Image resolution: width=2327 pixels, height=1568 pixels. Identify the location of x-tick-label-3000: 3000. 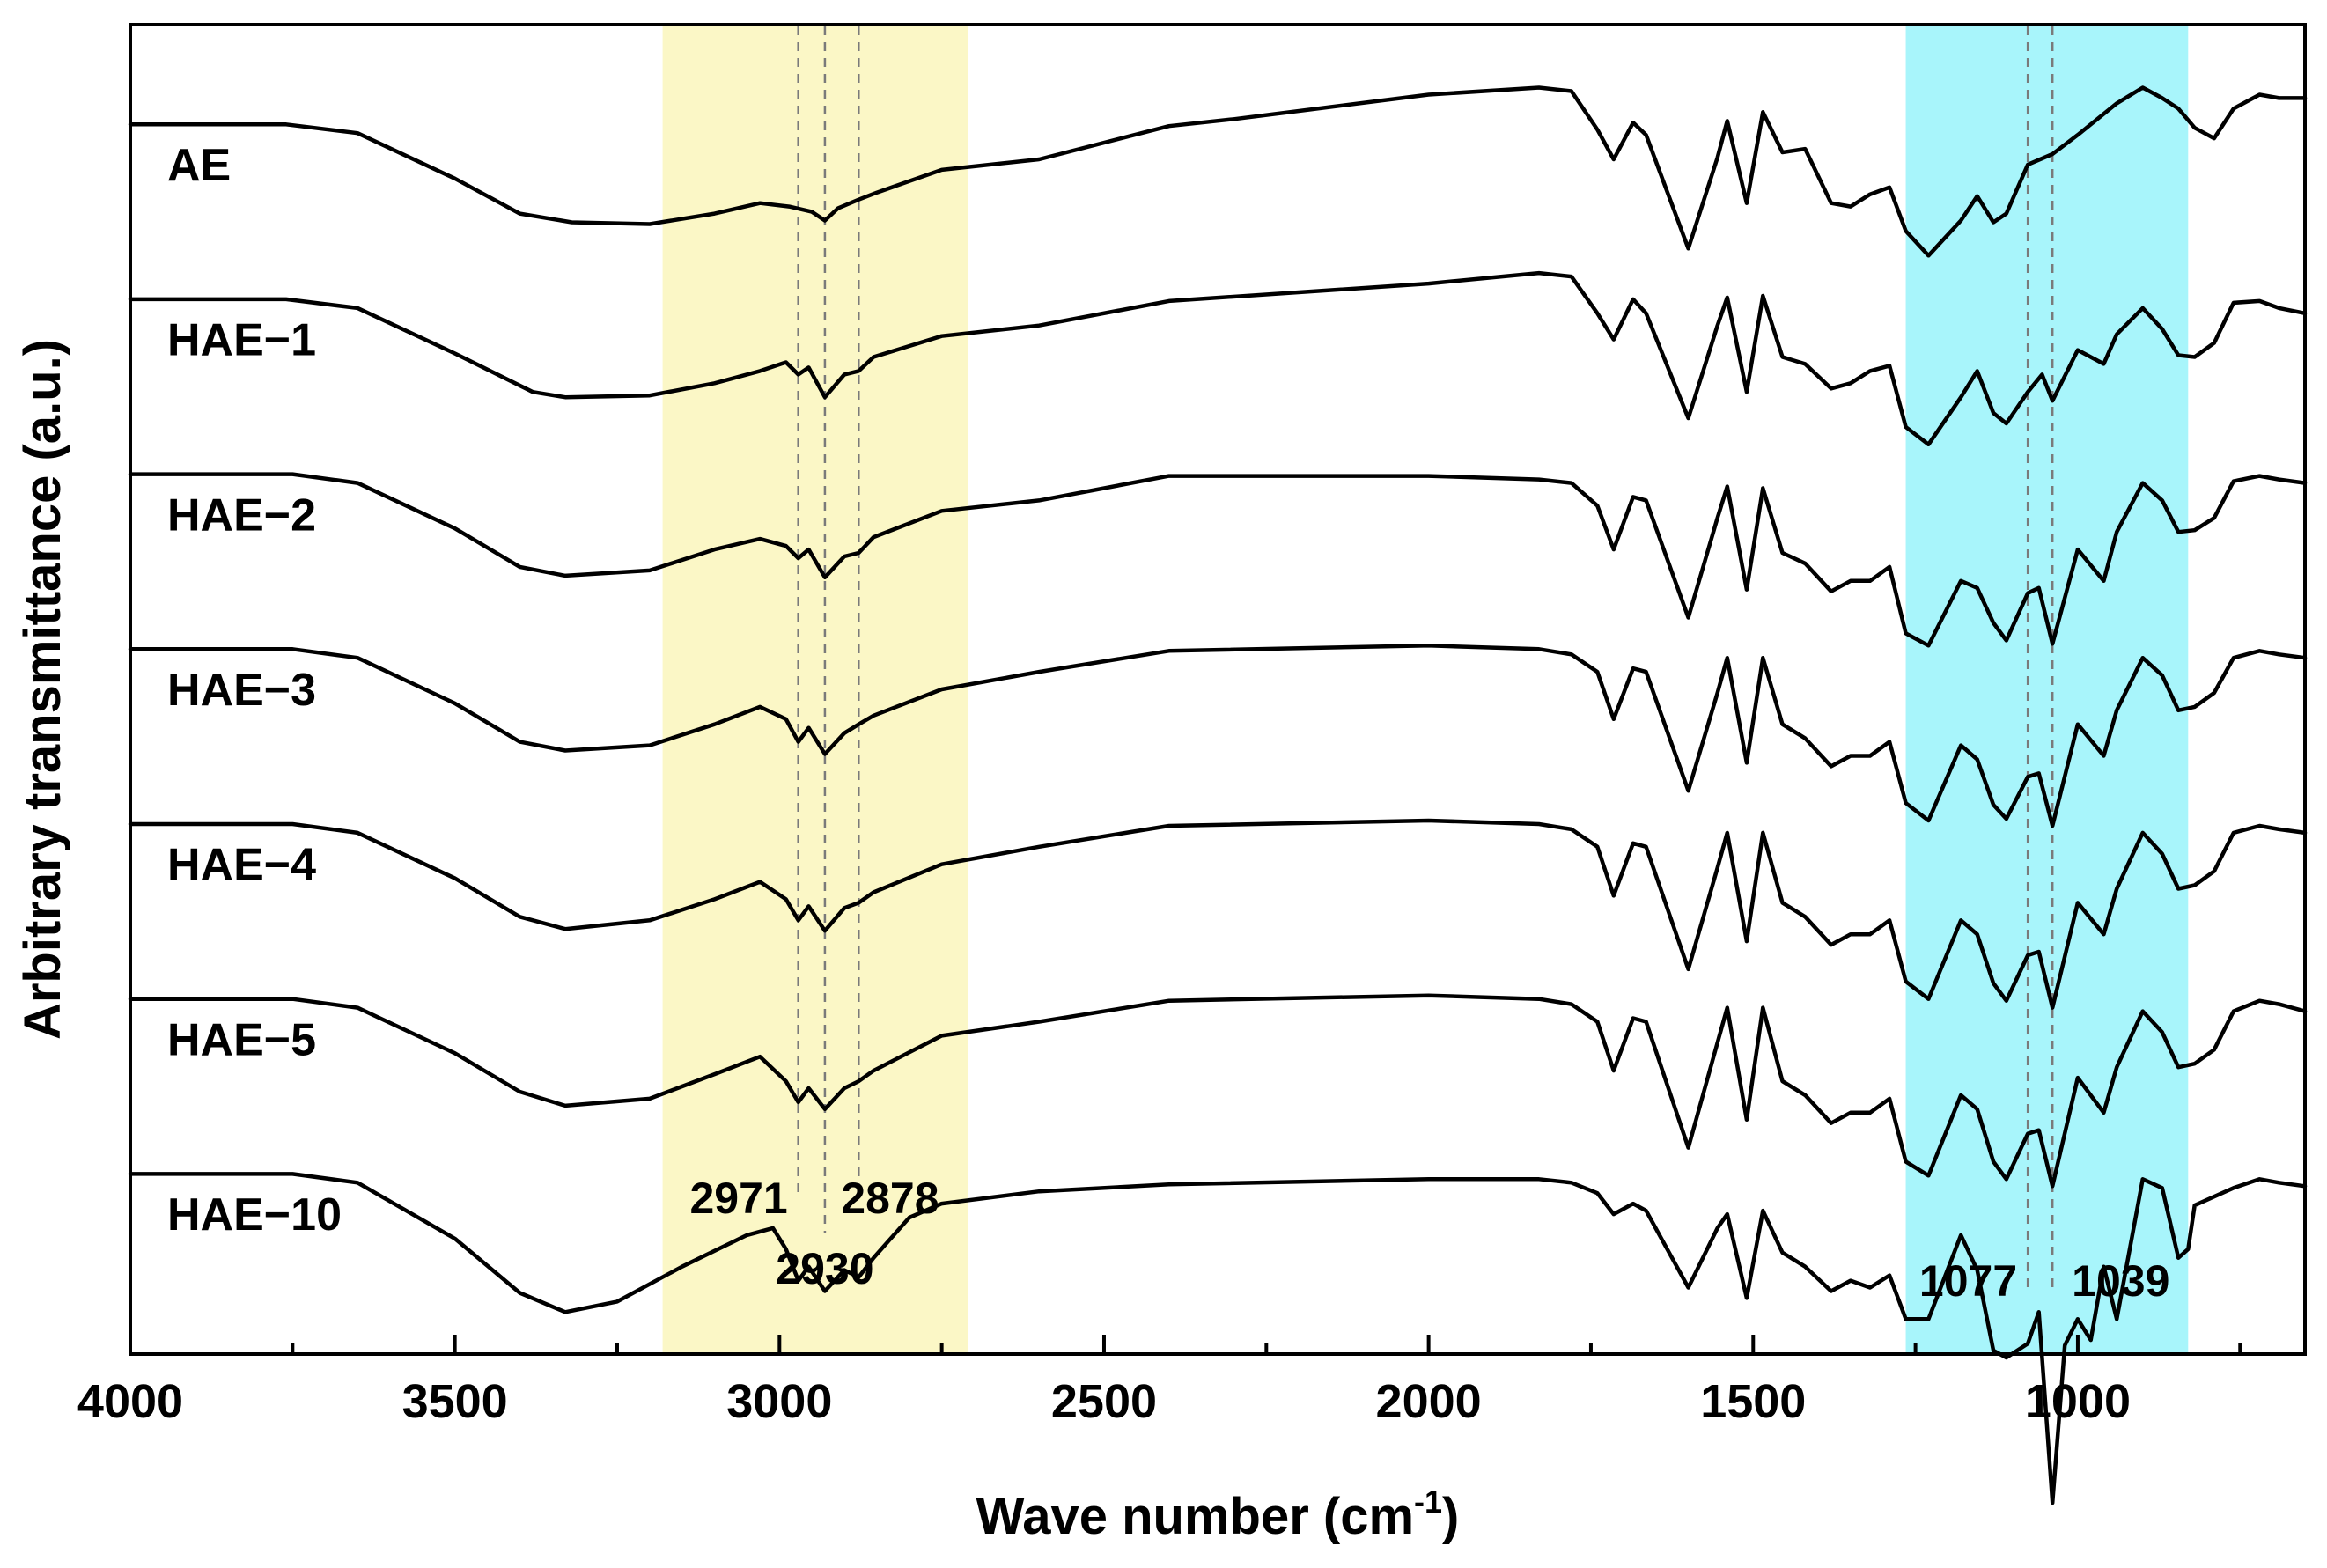
(779, 1401).